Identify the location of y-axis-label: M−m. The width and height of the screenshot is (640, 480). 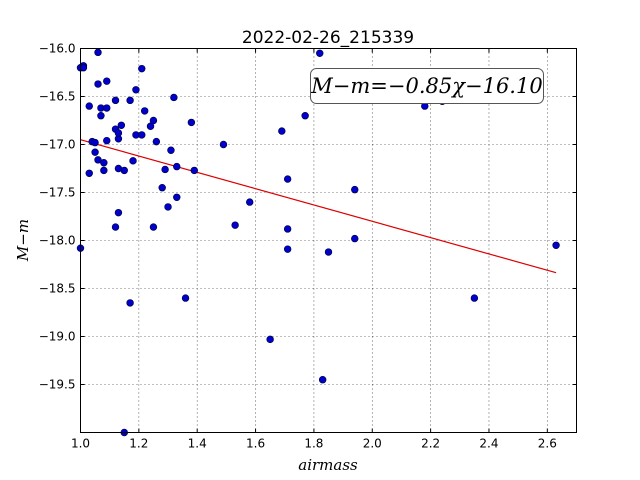
(23, 240).